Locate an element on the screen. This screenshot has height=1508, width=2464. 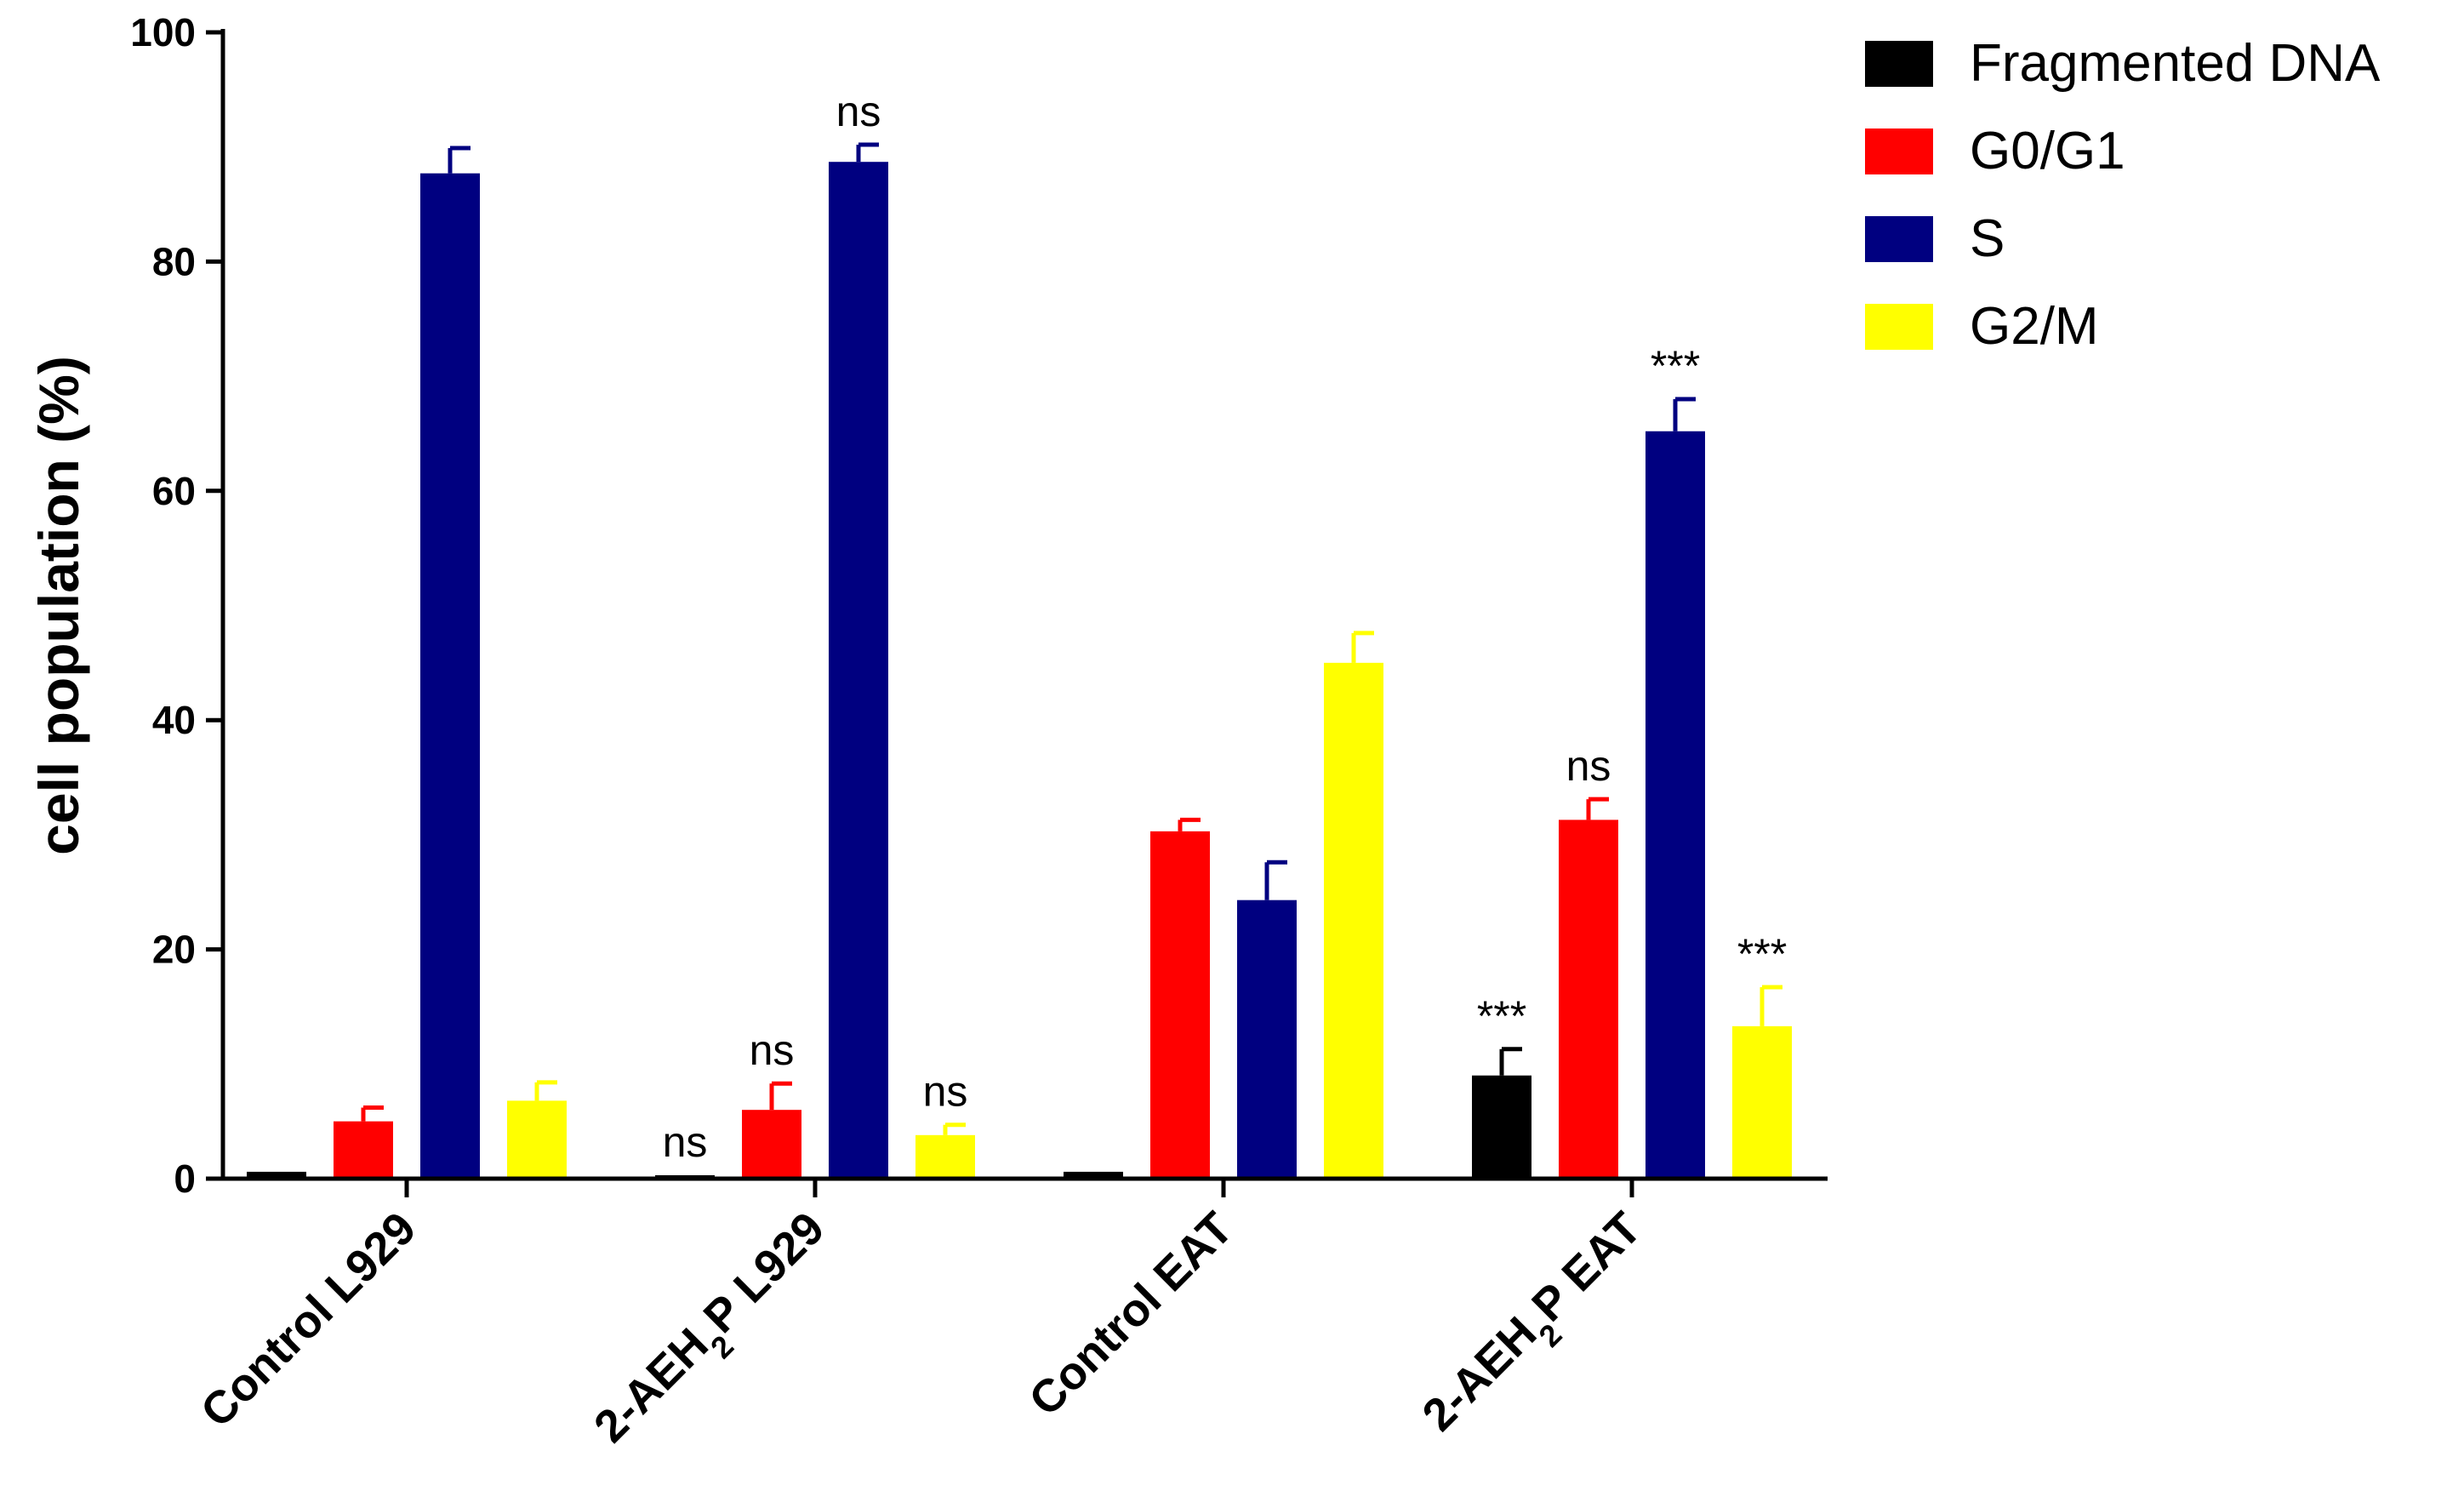
y-tick-label: 40 is located at coordinates (174, 720).